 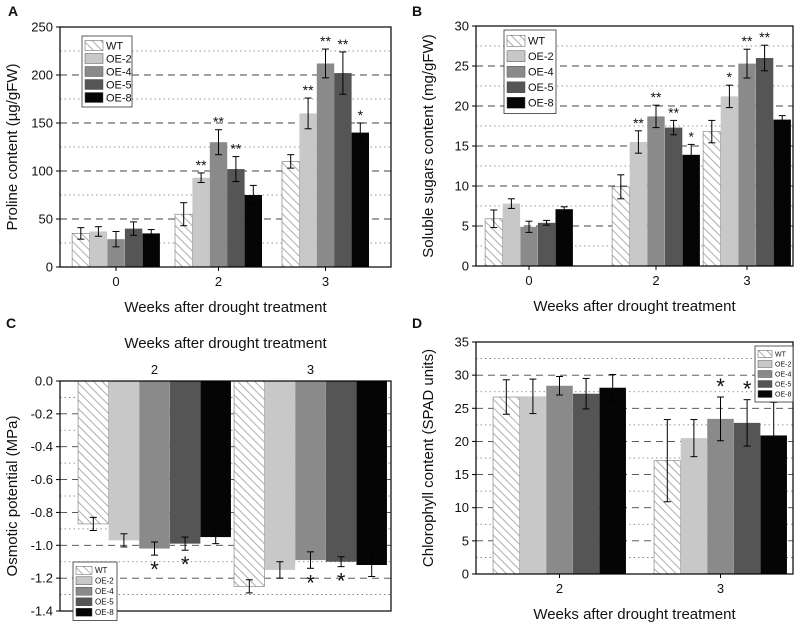 I want to click on panel-d-y-tick-label: 0, so click(x=465, y=574).